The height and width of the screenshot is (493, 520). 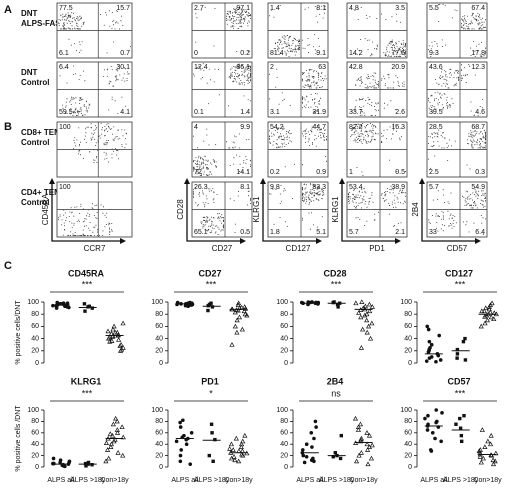 What do you see at coordinates (201, 67) in the screenshot?
I see `quadrant-label: 12.4` at bounding box center [201, 67].